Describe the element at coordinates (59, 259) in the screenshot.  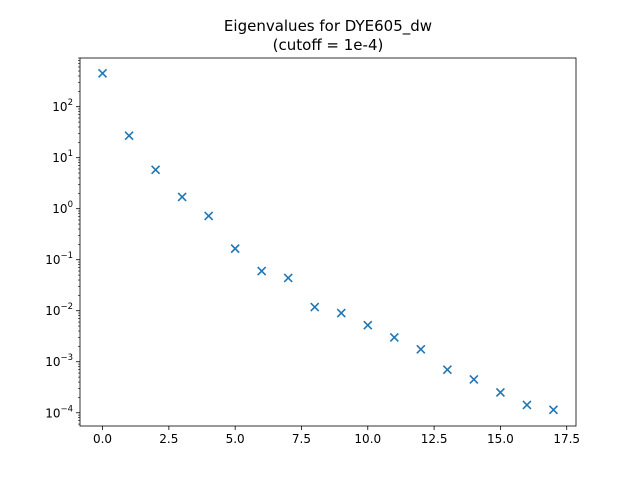
I see `y-tick-label: 10⁻¹` at that location.